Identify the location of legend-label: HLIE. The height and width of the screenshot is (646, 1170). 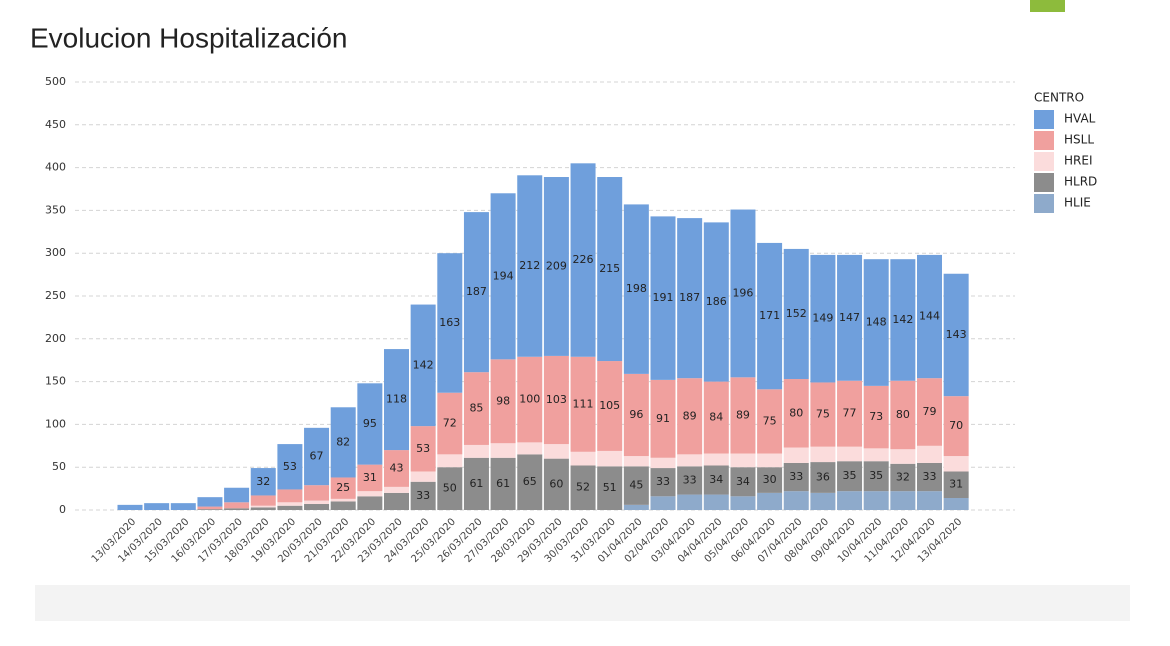
(1077, 203).